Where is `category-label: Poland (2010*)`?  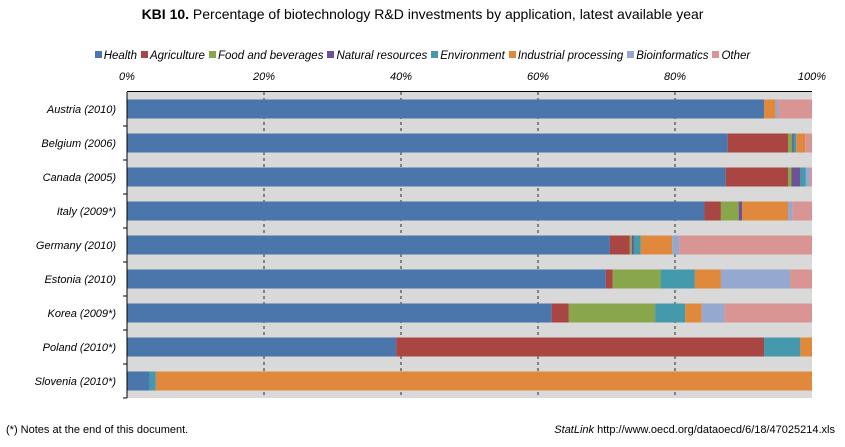
category-label: Poland (2010*) is located at coordinates (80, 348).